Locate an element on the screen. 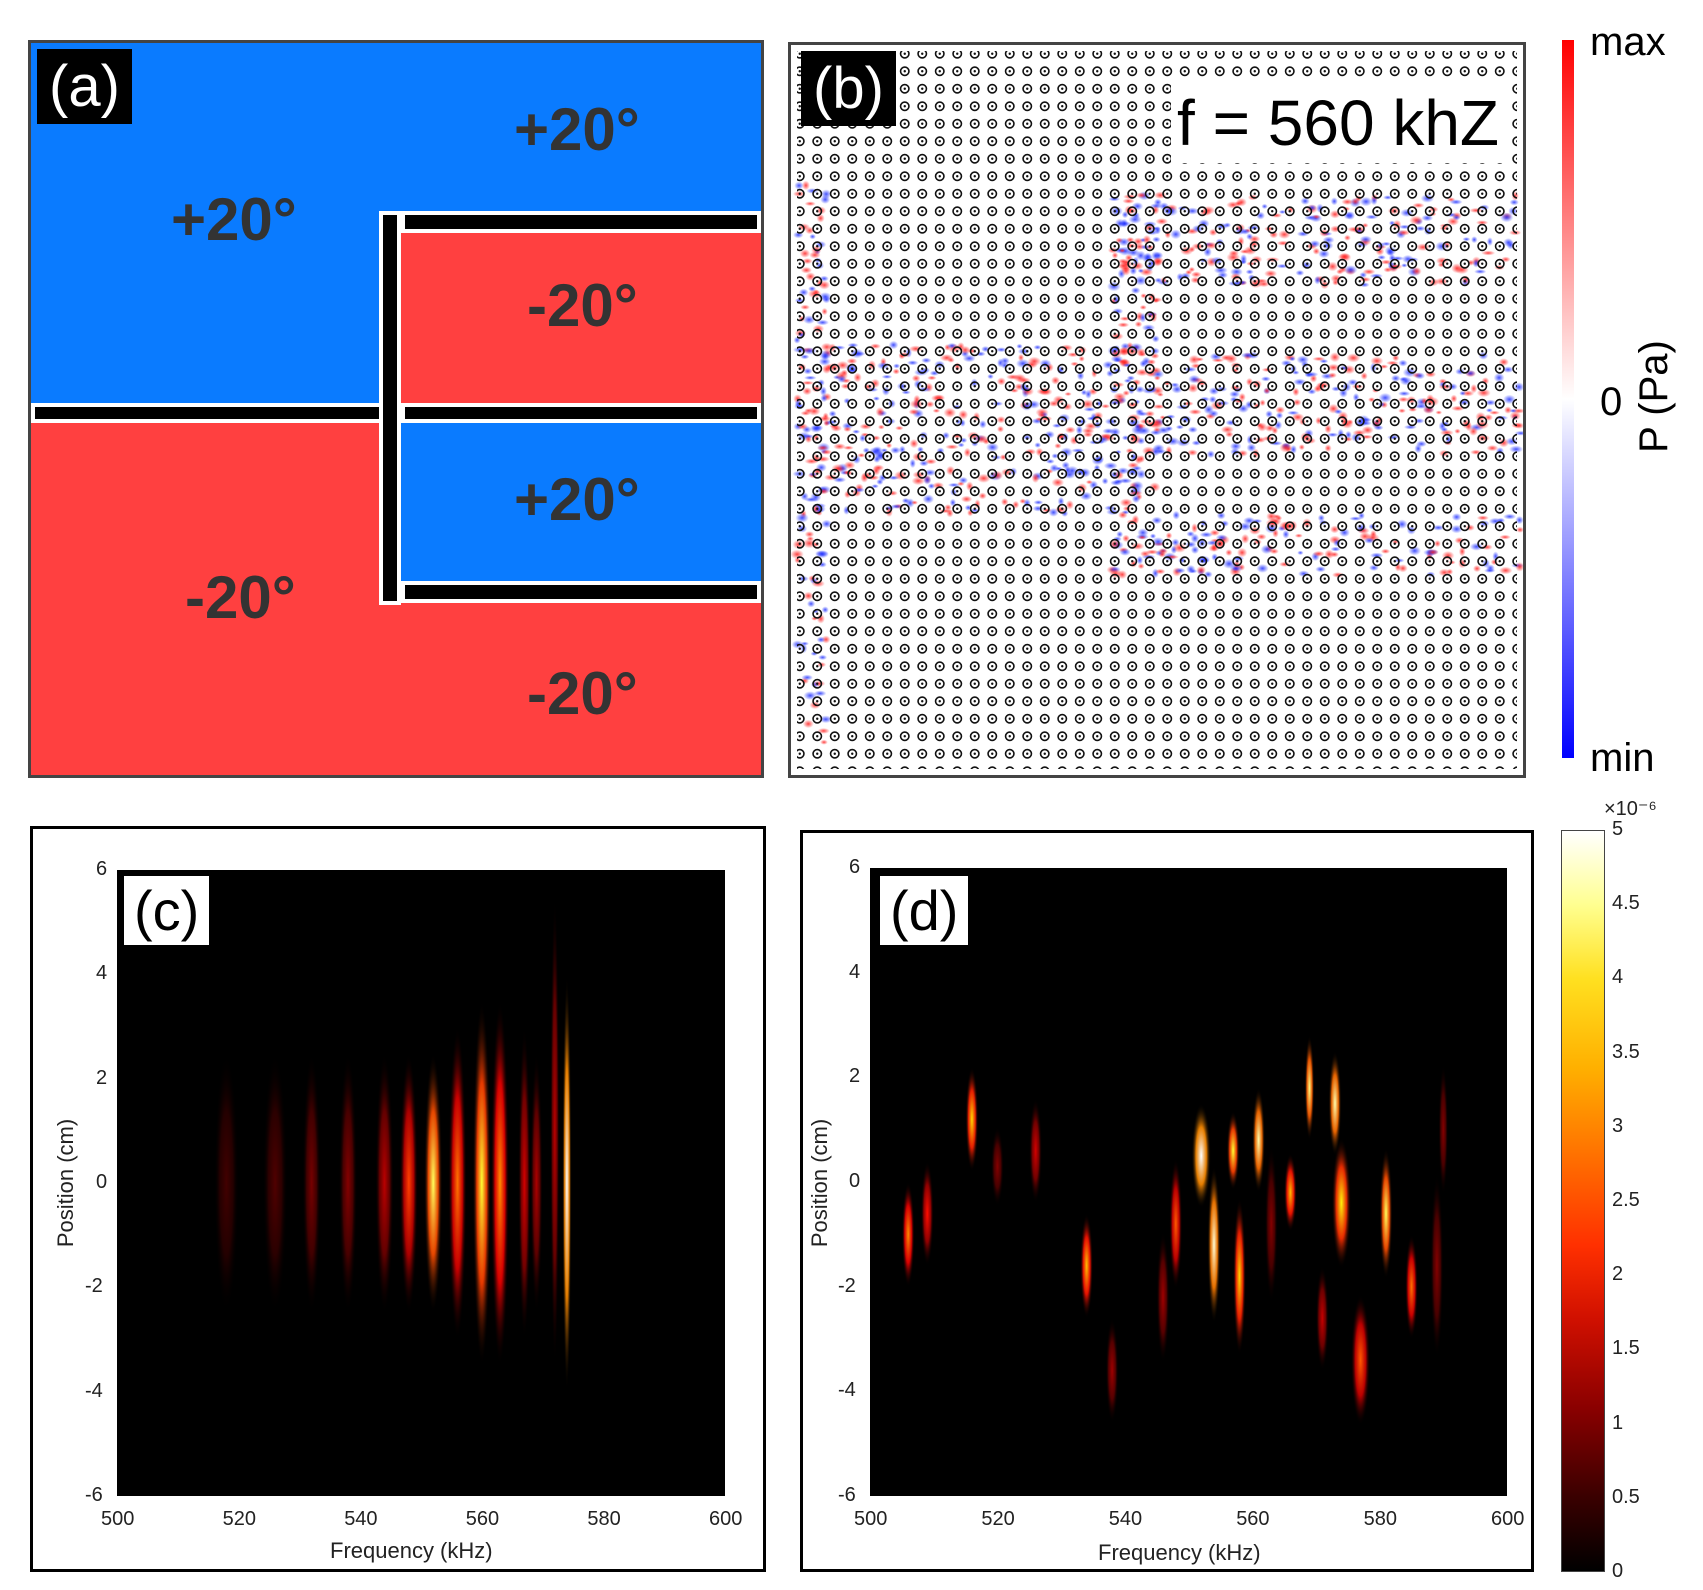 The image size is (1703, 1590). intensity-exponent-label: ×10⁻⁶ is located at coordinates (1630, 809).